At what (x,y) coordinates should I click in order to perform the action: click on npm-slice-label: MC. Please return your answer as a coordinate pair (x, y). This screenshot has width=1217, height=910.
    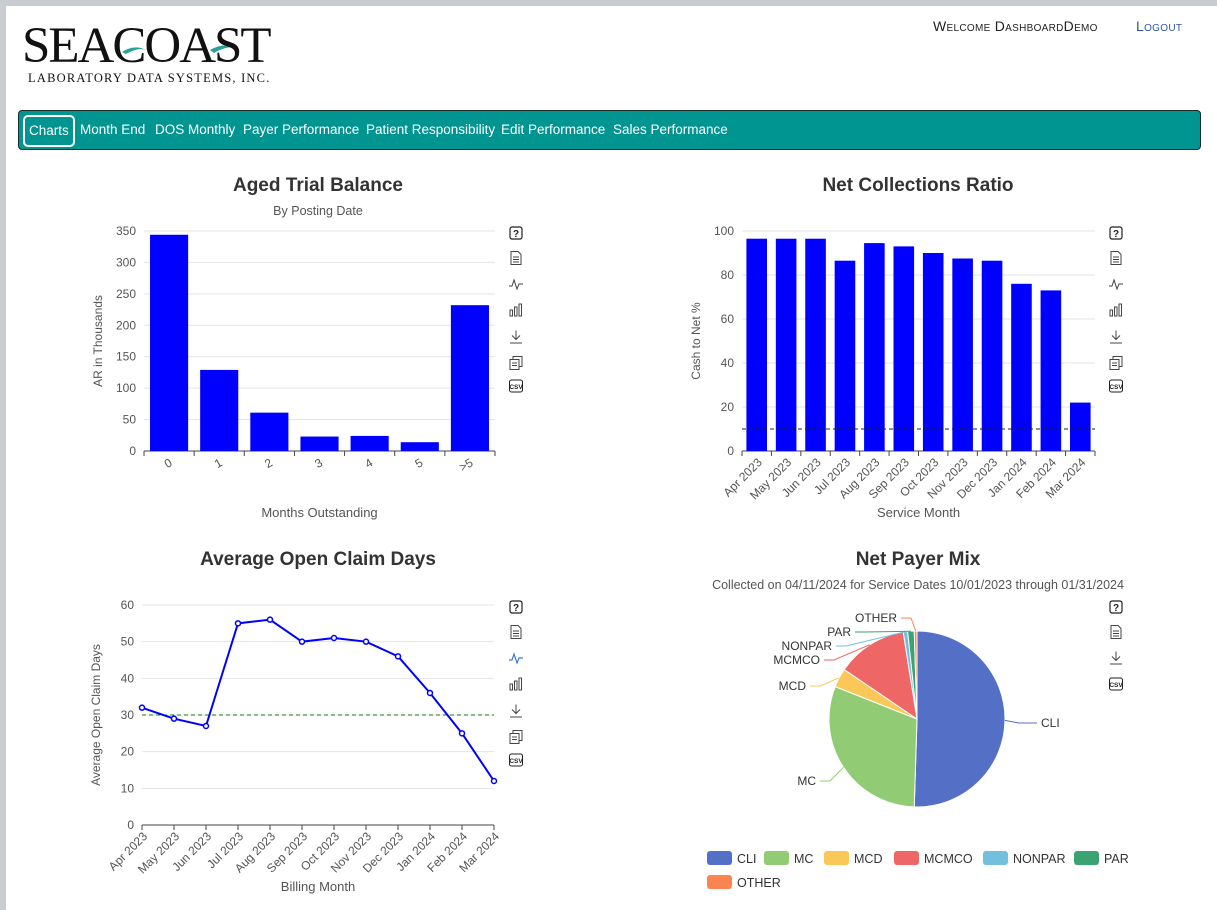
    Looking at the image, I should click on (806, 781).